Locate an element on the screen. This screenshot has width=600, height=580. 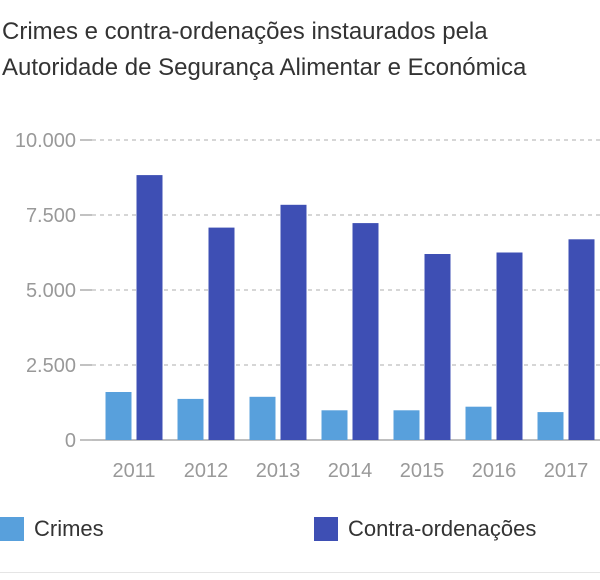
x-tick-label: 2013 is located at coordinates (278, 471).